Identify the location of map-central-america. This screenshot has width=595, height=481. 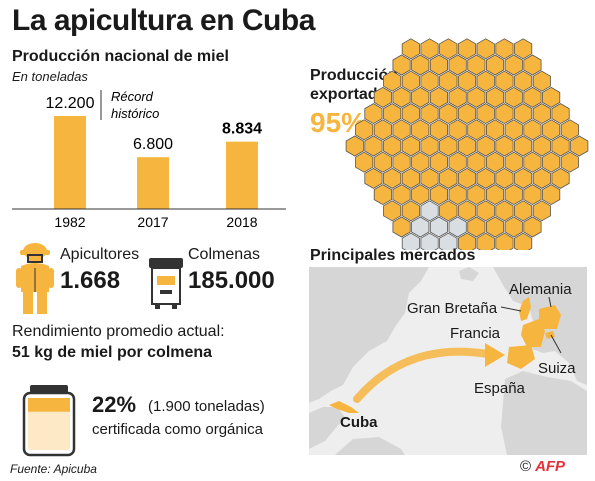
(327, 428).